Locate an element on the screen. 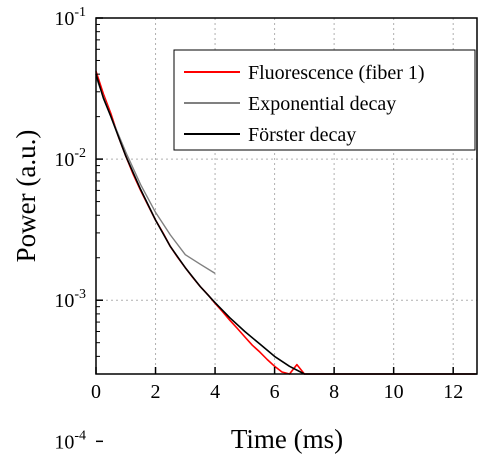 The height and width of the screenshot is (457, 478). legend-label: Fluorescence (fiber 1) is located at coordinates (336, 73).